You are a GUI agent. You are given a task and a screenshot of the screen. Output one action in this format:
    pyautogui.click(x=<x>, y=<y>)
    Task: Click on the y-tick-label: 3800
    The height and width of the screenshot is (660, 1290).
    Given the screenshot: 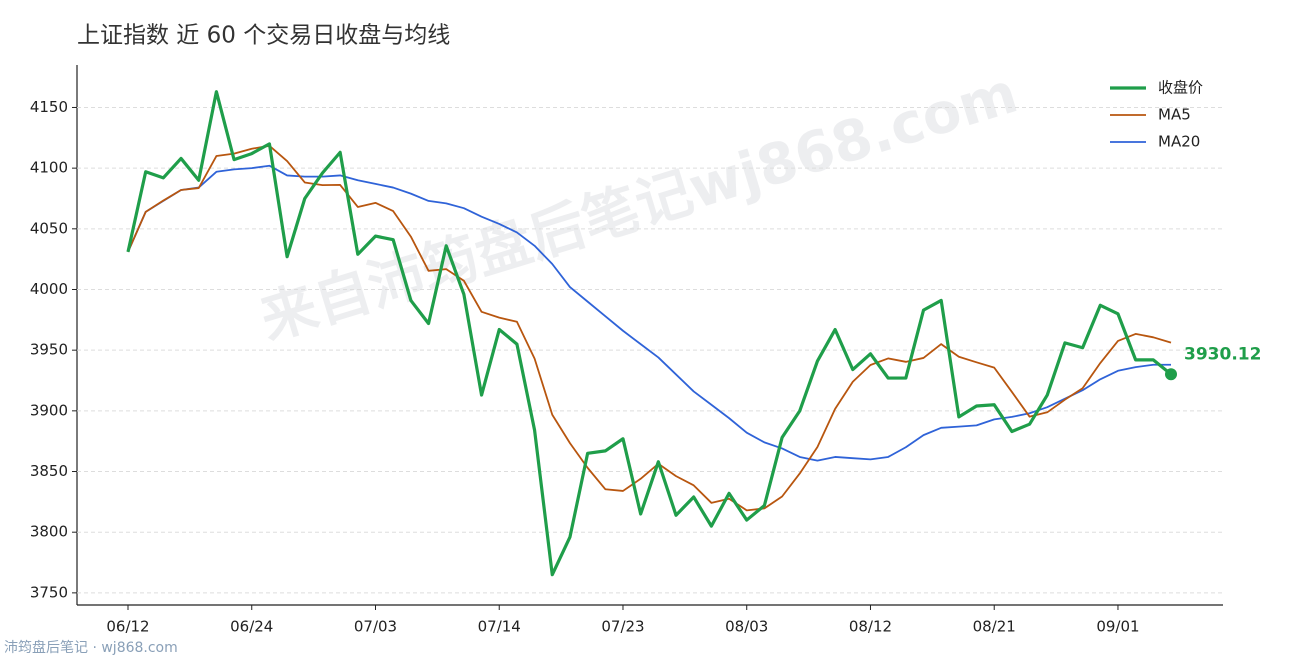 What is the action you would take?
    pyautogui.click(x=49, y=532)
    